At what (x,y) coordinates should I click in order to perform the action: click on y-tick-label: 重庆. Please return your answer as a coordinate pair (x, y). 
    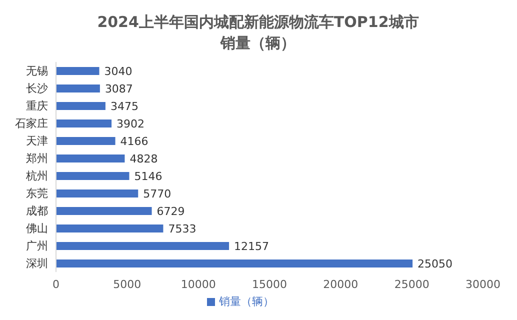
    Looking at the image, I should click on (37, 106).